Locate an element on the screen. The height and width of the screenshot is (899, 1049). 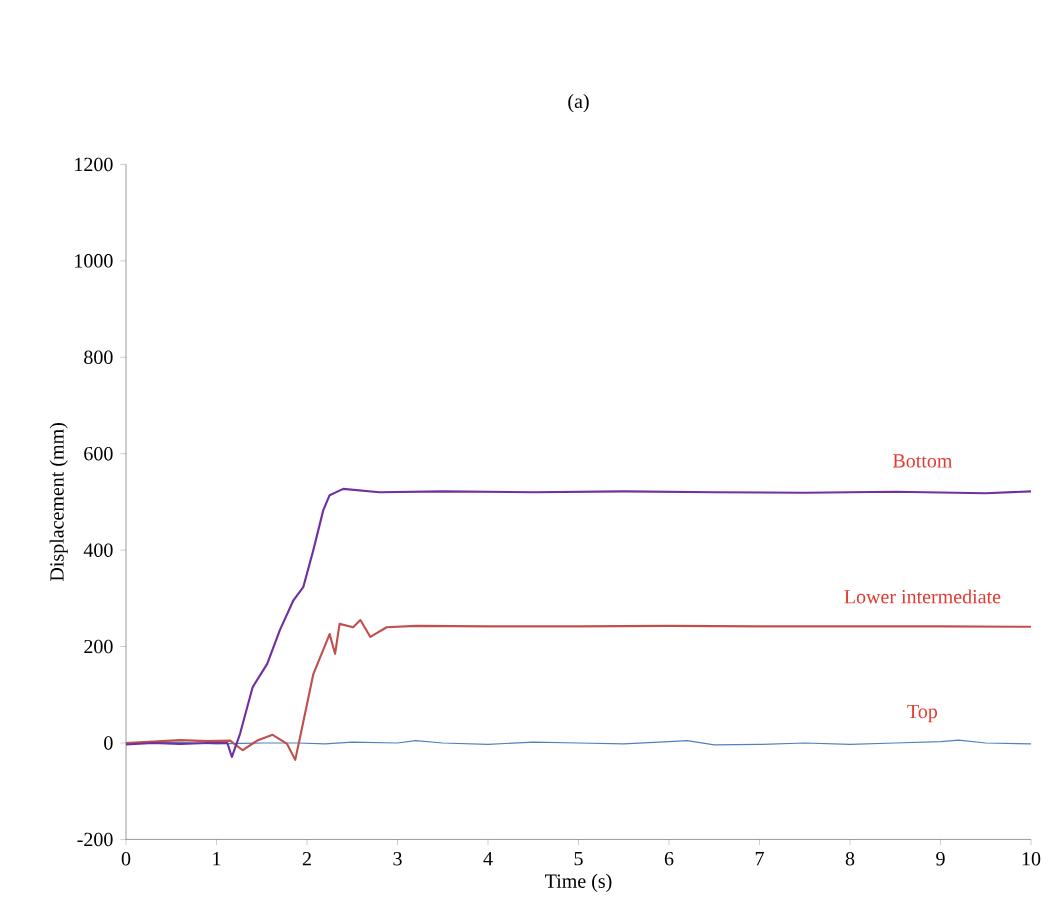
y-axis-title: Displacement (mm) is located at coordinates (58, 502).